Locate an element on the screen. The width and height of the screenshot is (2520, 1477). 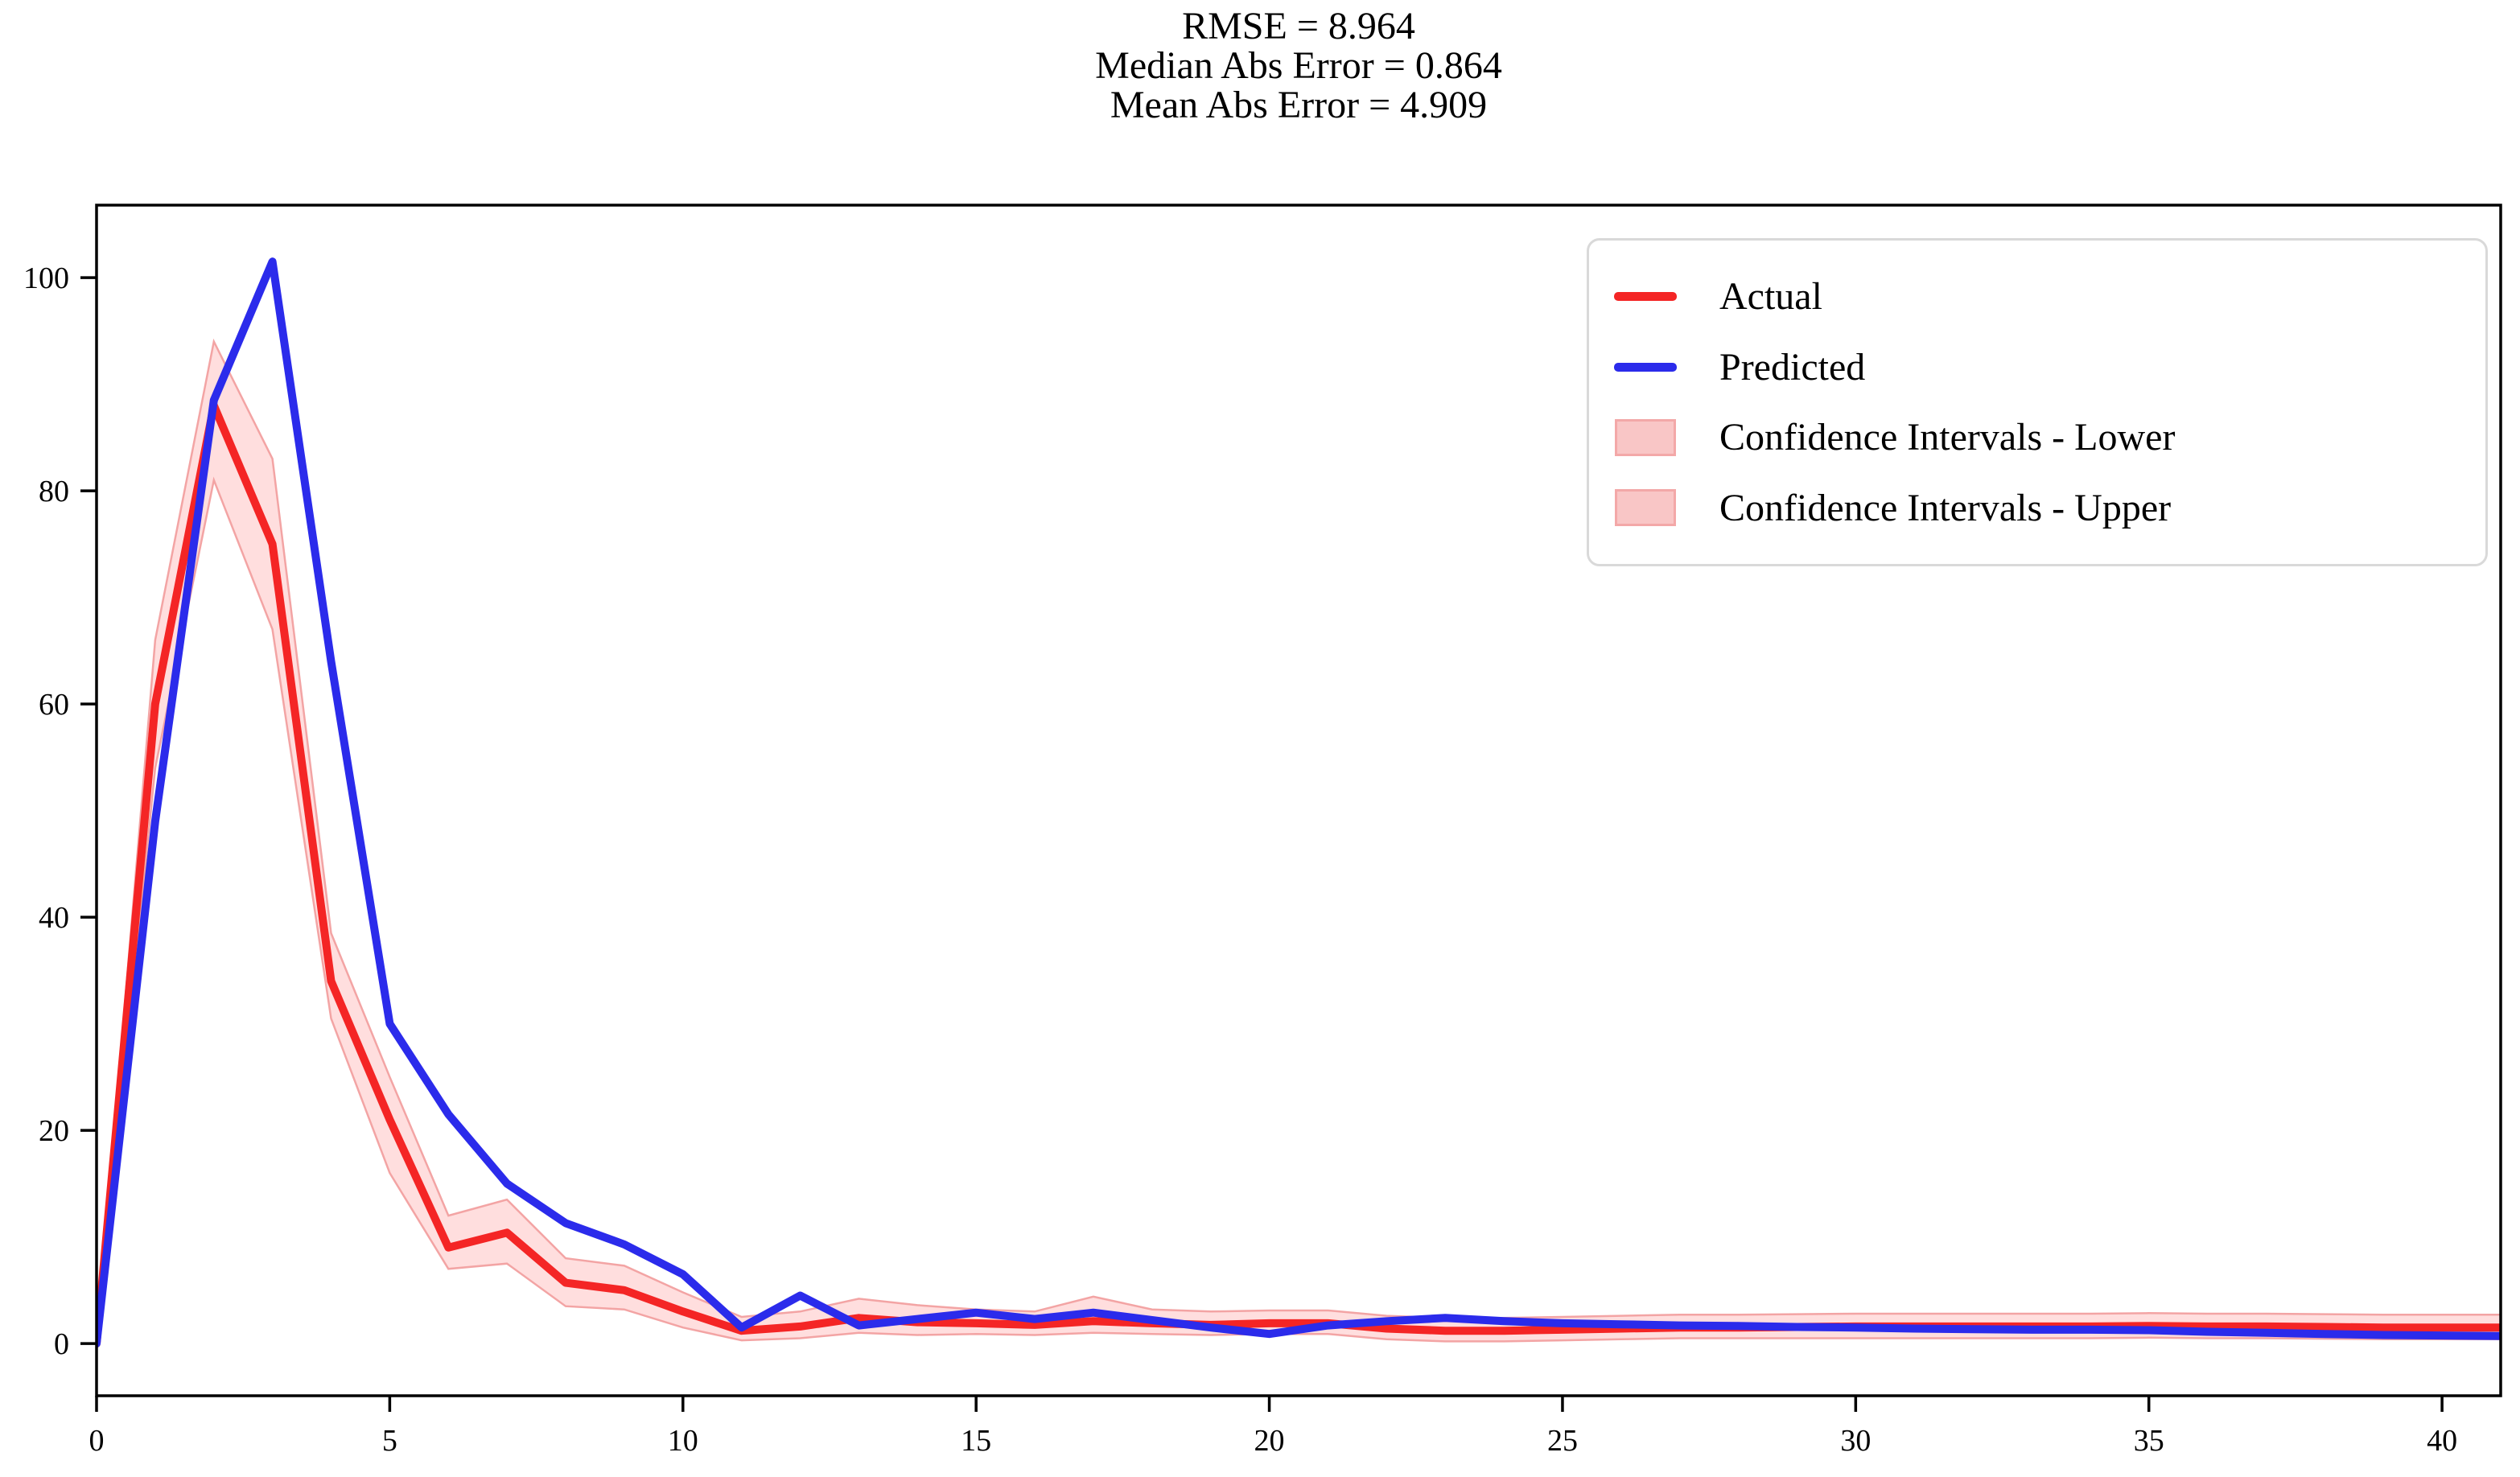
x-tick-label: 0 is located at coordinates (97, 1441).